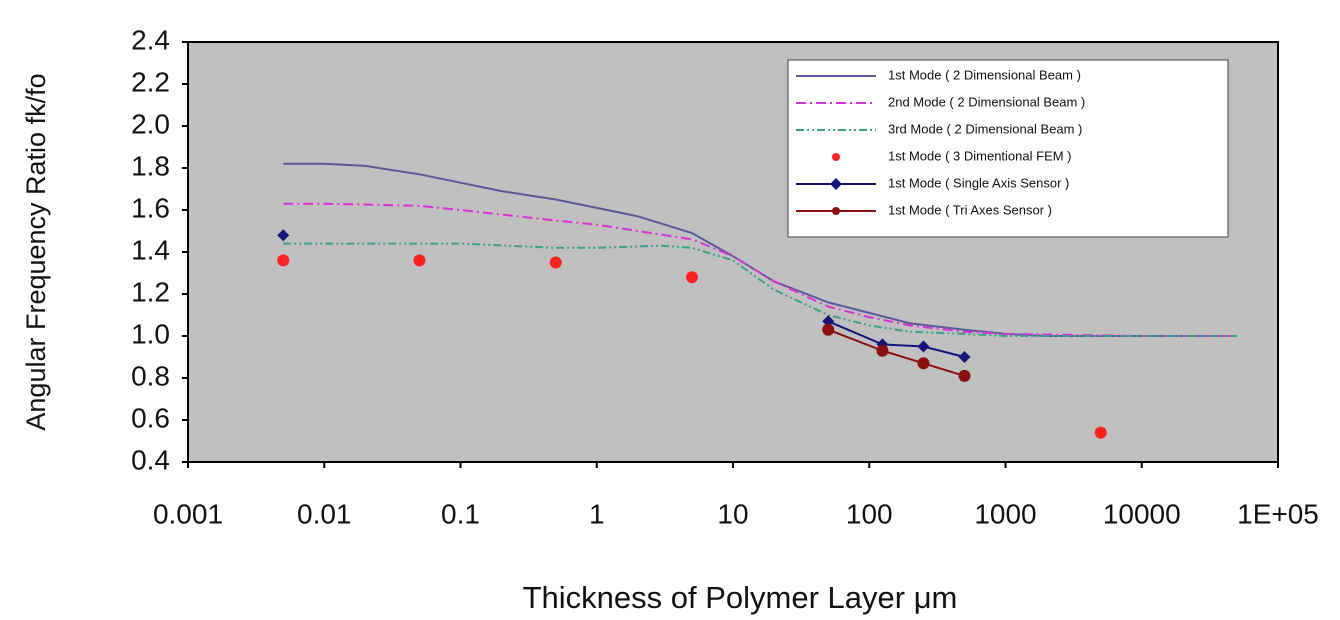 The image size is (1340, 620). Describe the element at coordinates (150, 375) in the screenshot. I see `y-tick-label: 0.8` at that location.